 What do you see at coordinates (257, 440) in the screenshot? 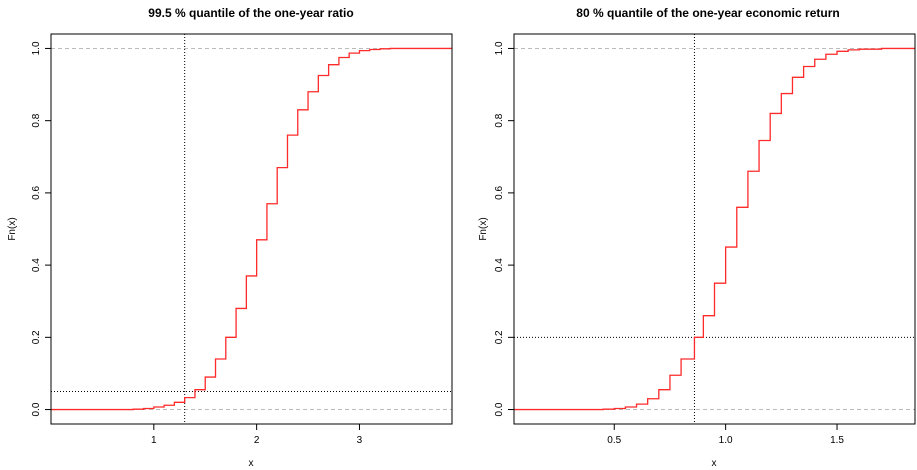
I see `x-tick-label: 2` at bounding box center [257, 440].